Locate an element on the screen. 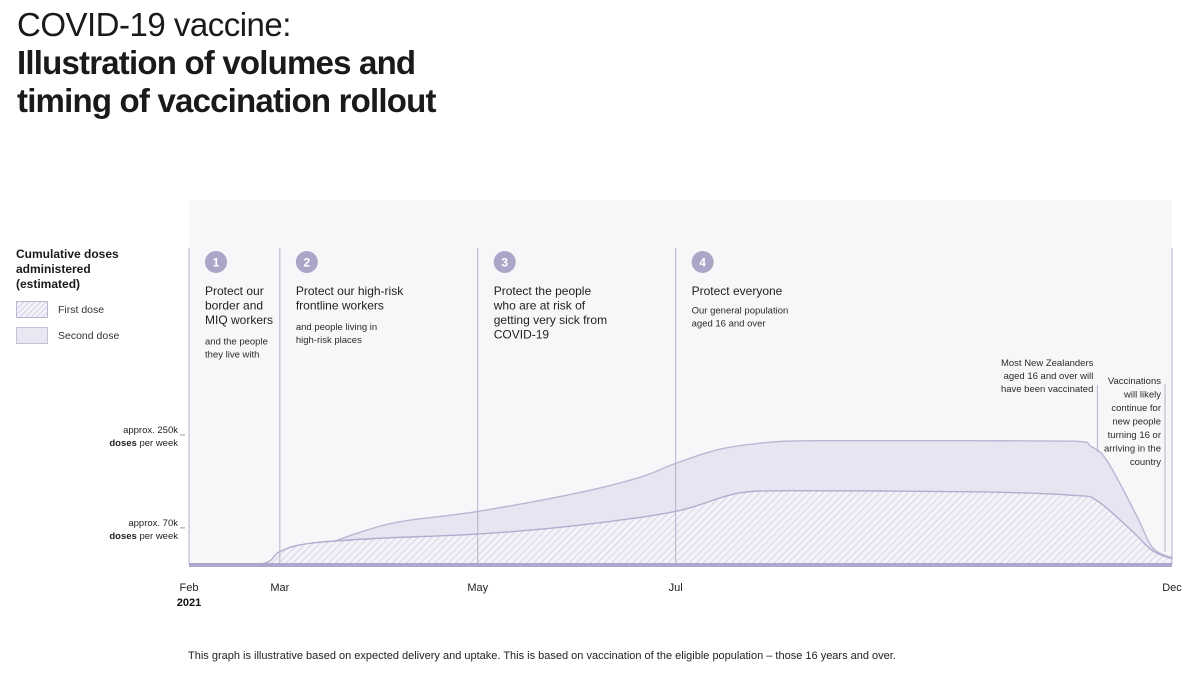  chart-subtitle-line-2: timing of vaccination rollout is located at coordinates (226, 100).